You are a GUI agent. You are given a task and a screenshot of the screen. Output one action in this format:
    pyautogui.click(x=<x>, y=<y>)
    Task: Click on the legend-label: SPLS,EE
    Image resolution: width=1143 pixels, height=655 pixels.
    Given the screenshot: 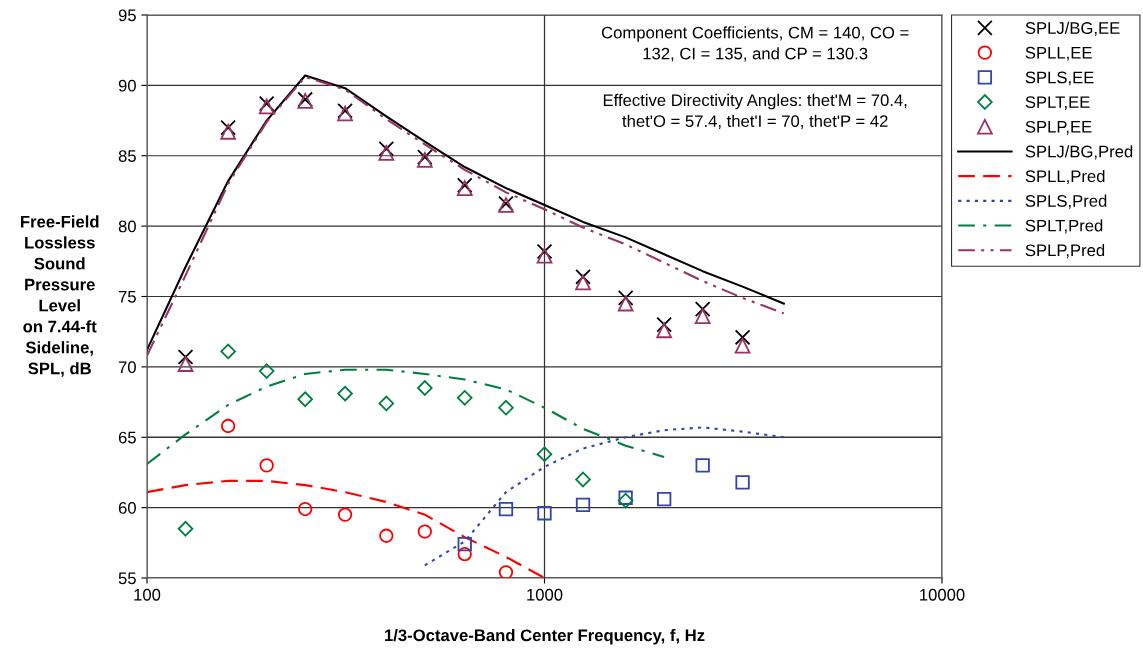 What is the action you would take?
    pyautogui.click(x=1059, y=78)
    